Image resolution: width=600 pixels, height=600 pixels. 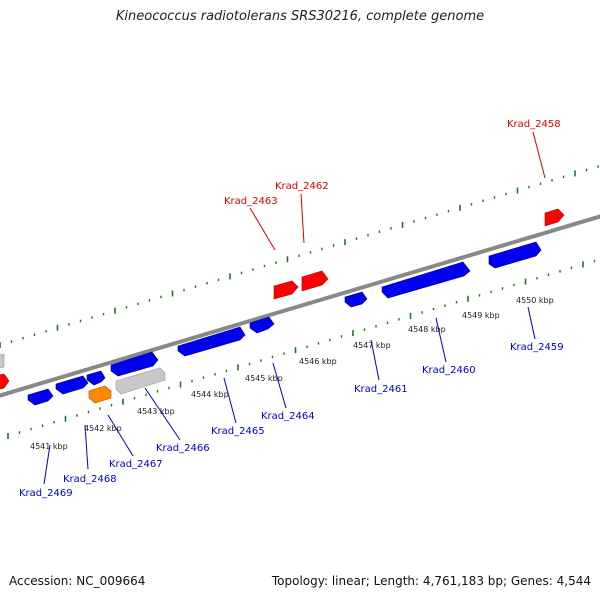 What do you see at coordinates (77, 581) in the screenshot?
I see `accession-label: Accession: NC_009664` at bounding box center [77, 581].